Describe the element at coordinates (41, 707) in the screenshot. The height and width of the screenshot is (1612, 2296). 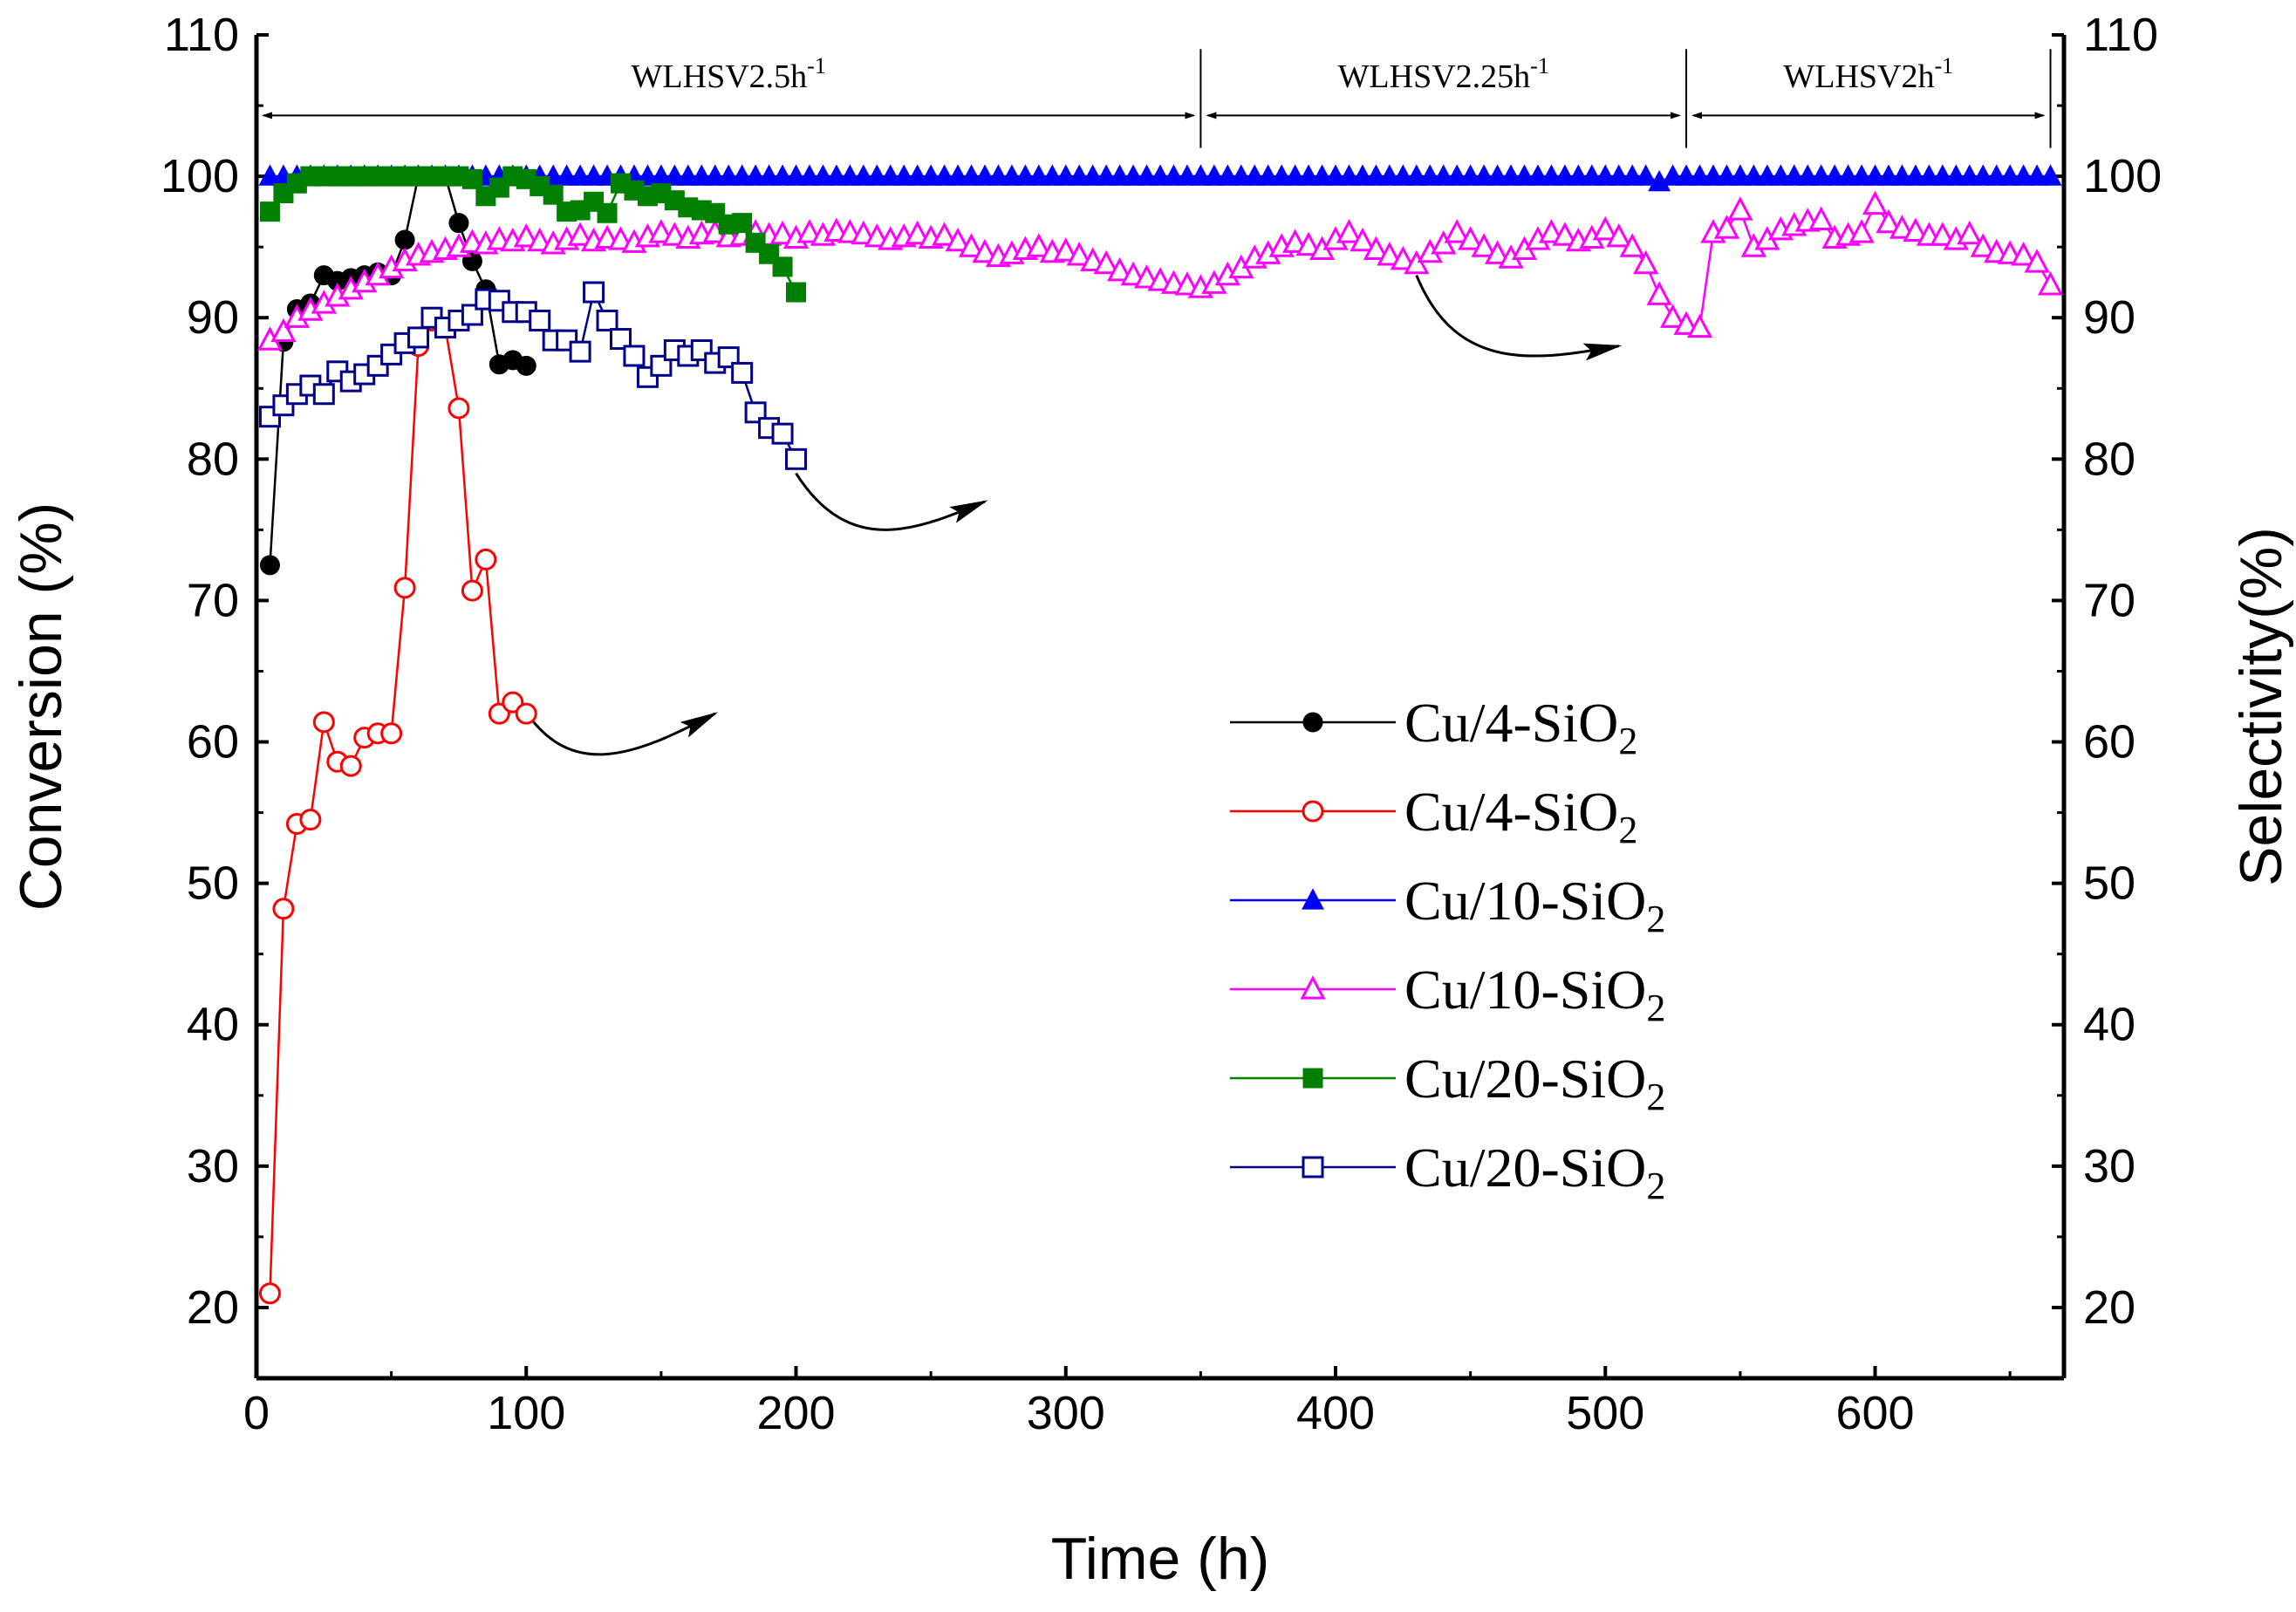
I see `y-axis-title-left: Conversion (%)` at that location.